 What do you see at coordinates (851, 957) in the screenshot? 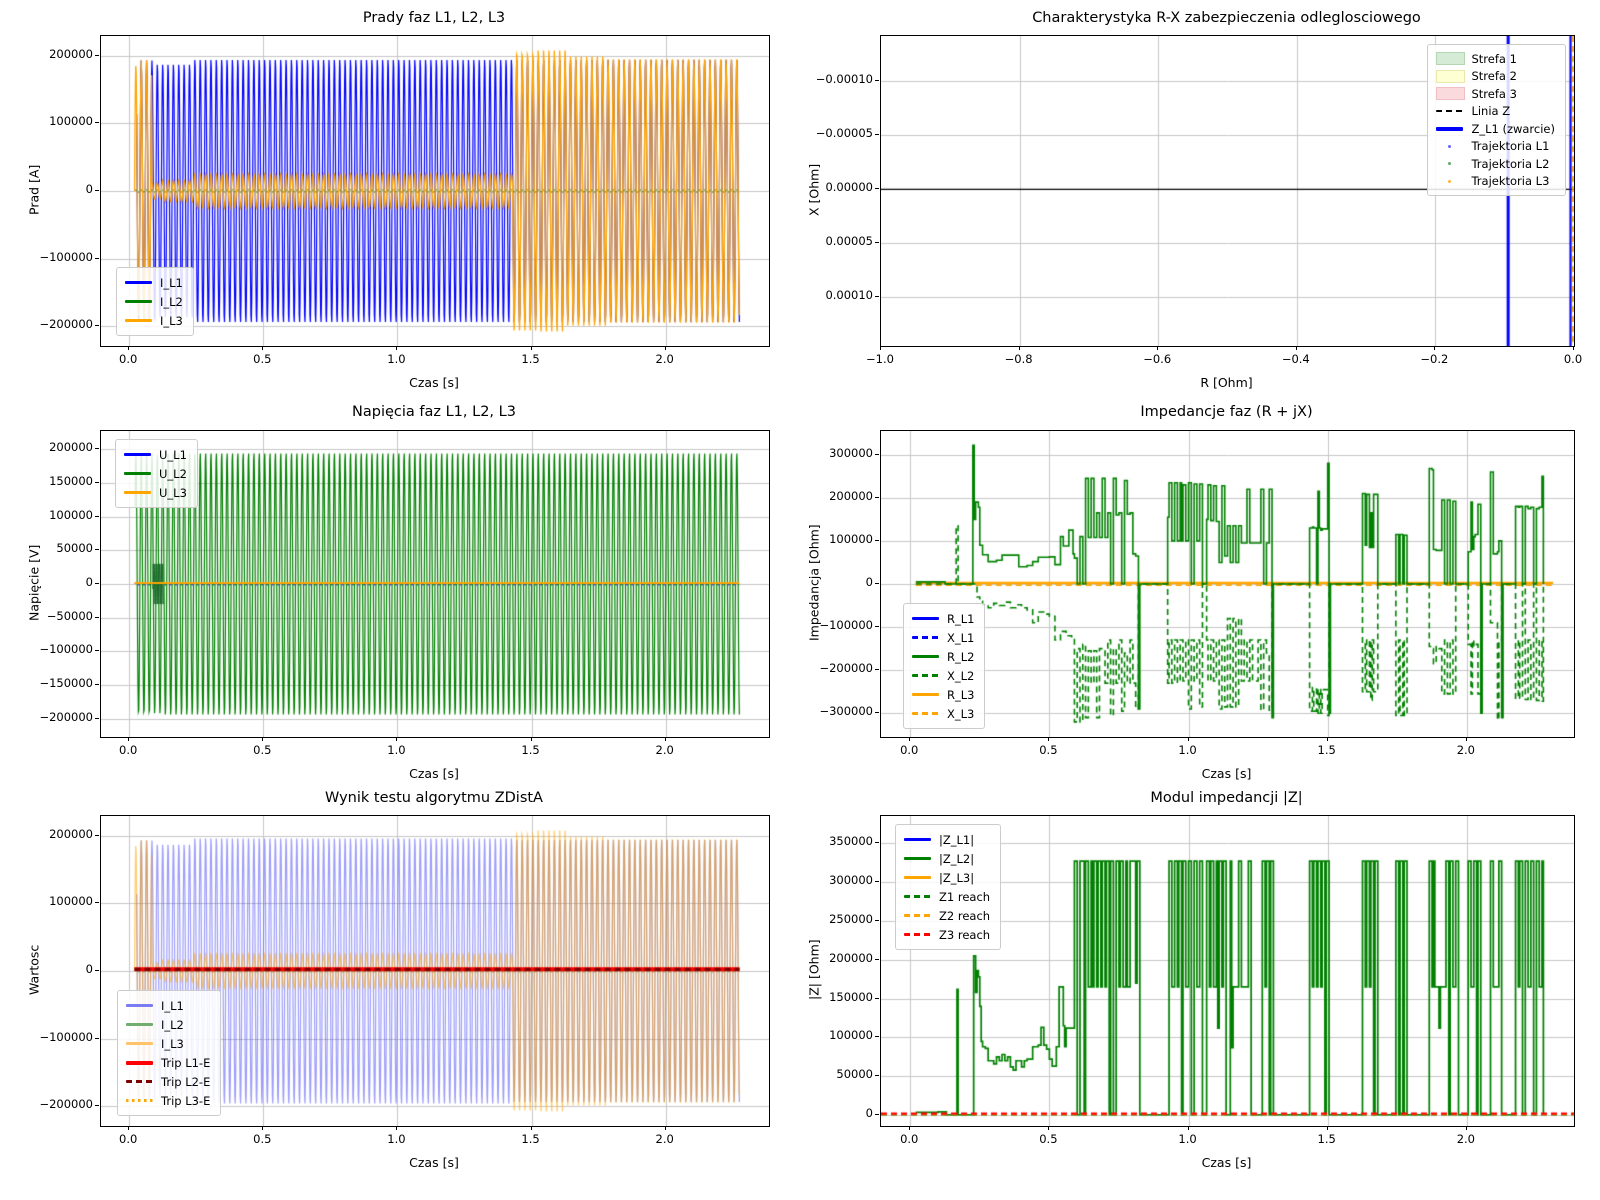
I see `y-tick-label: 200000` at bounding box center [851, 957].